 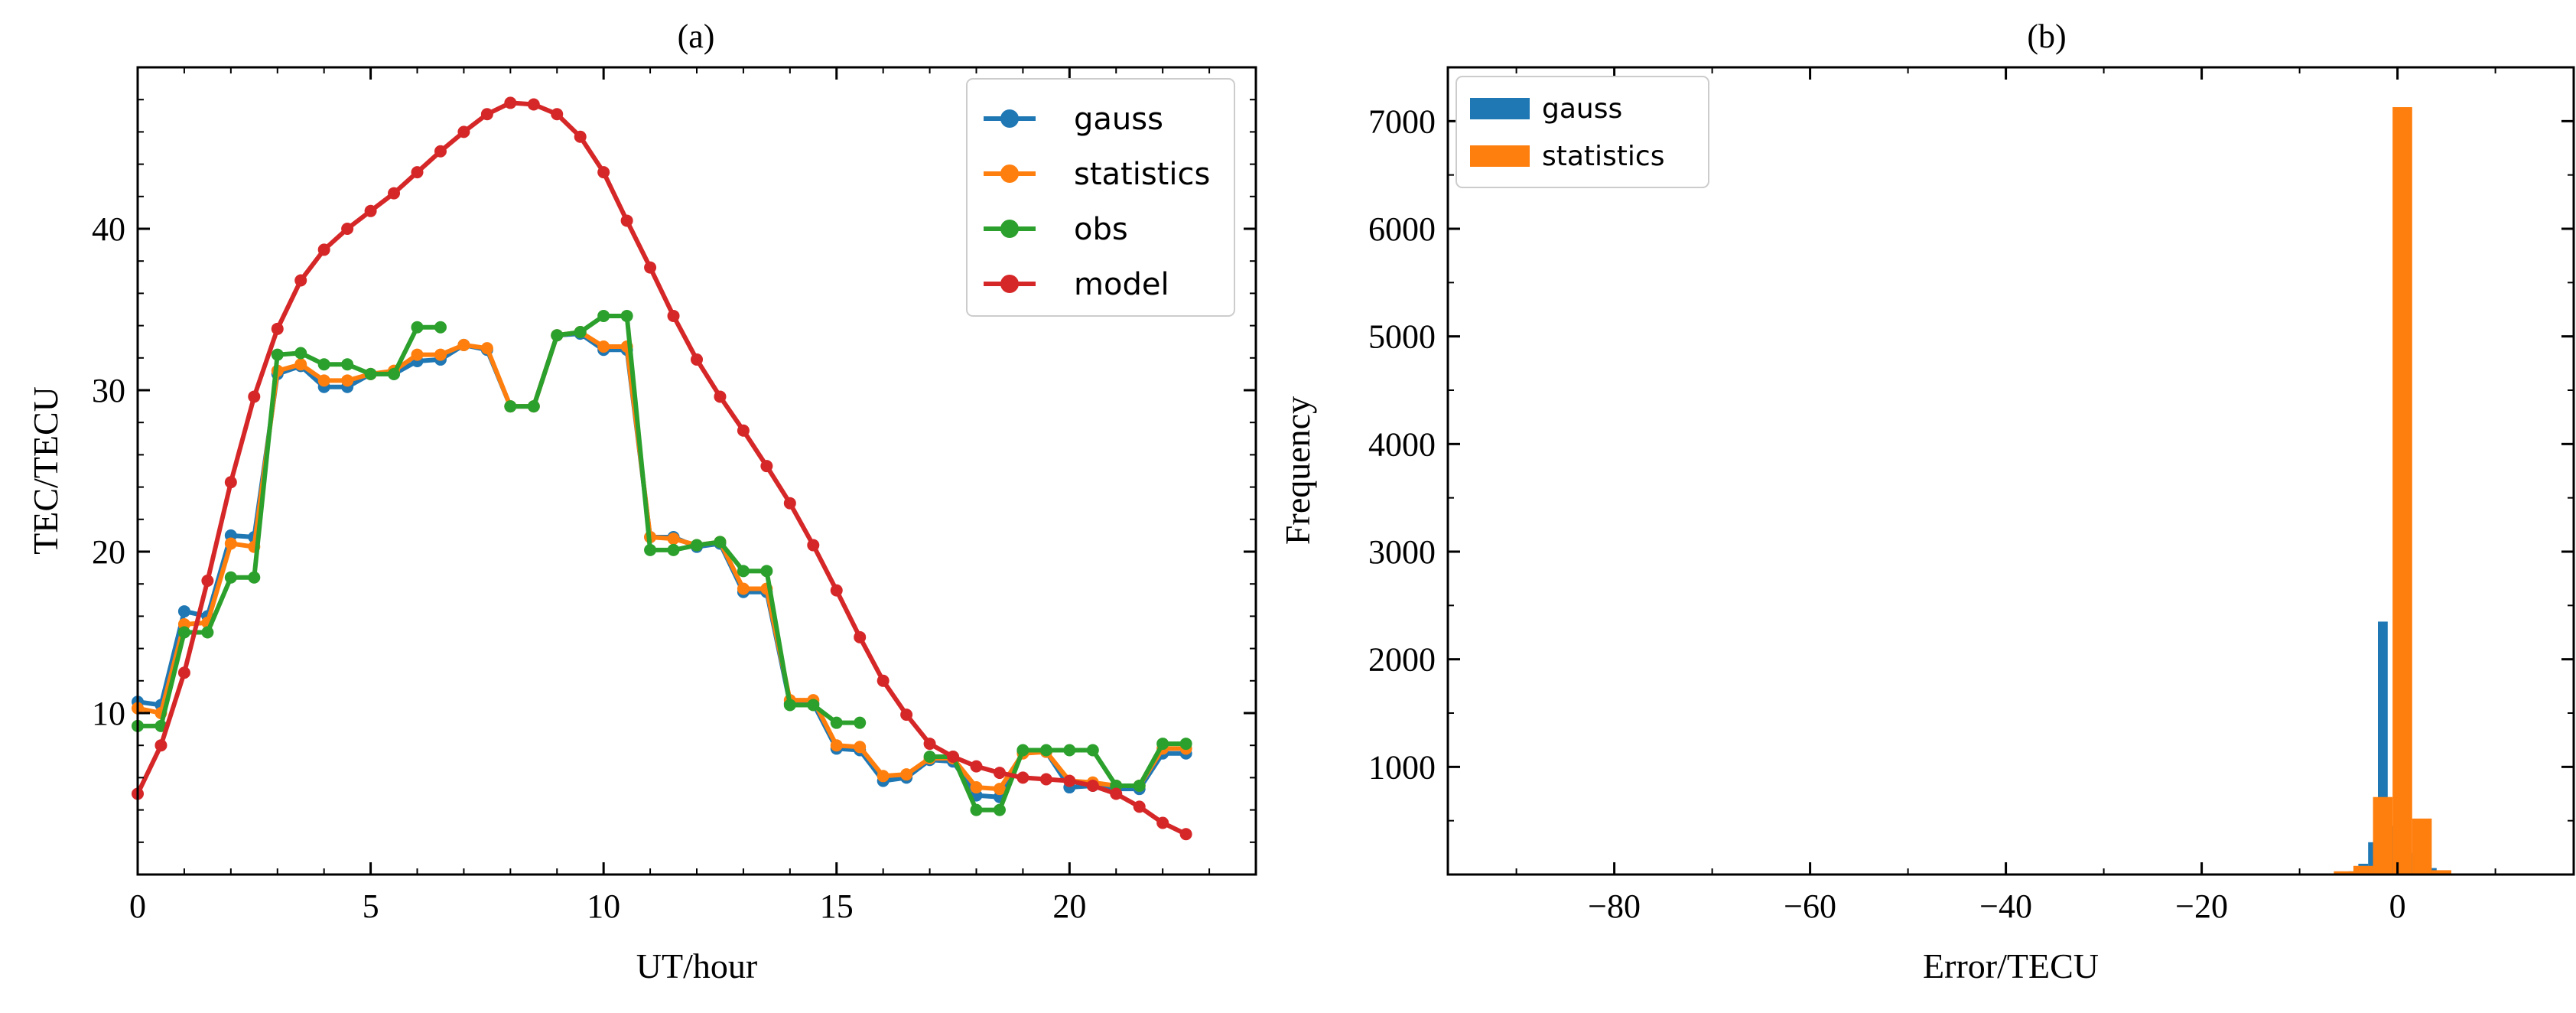 I want to click on y-tick-label: 40, so click(x=108, y=229).